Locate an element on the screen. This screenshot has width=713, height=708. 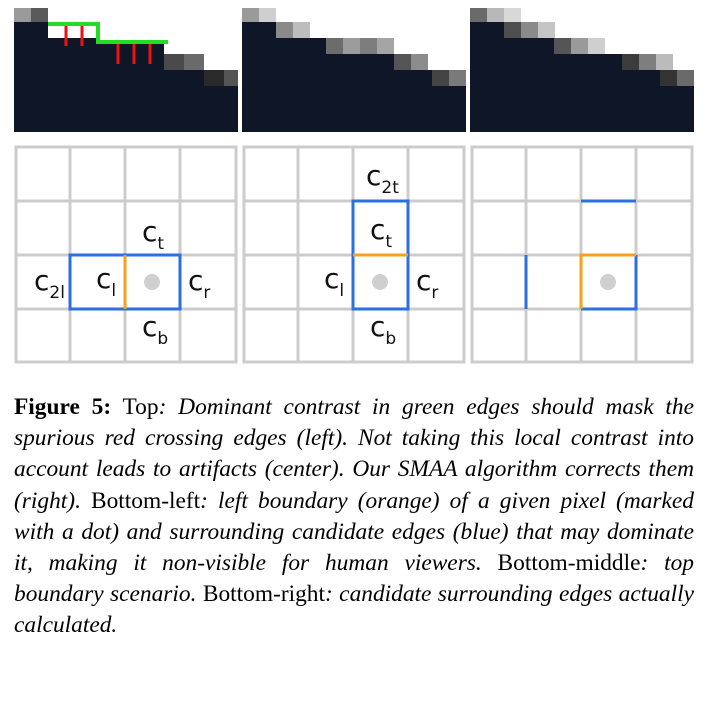
caption-bottom-left-label: Bottom-left is located at coordinates (140, 500).